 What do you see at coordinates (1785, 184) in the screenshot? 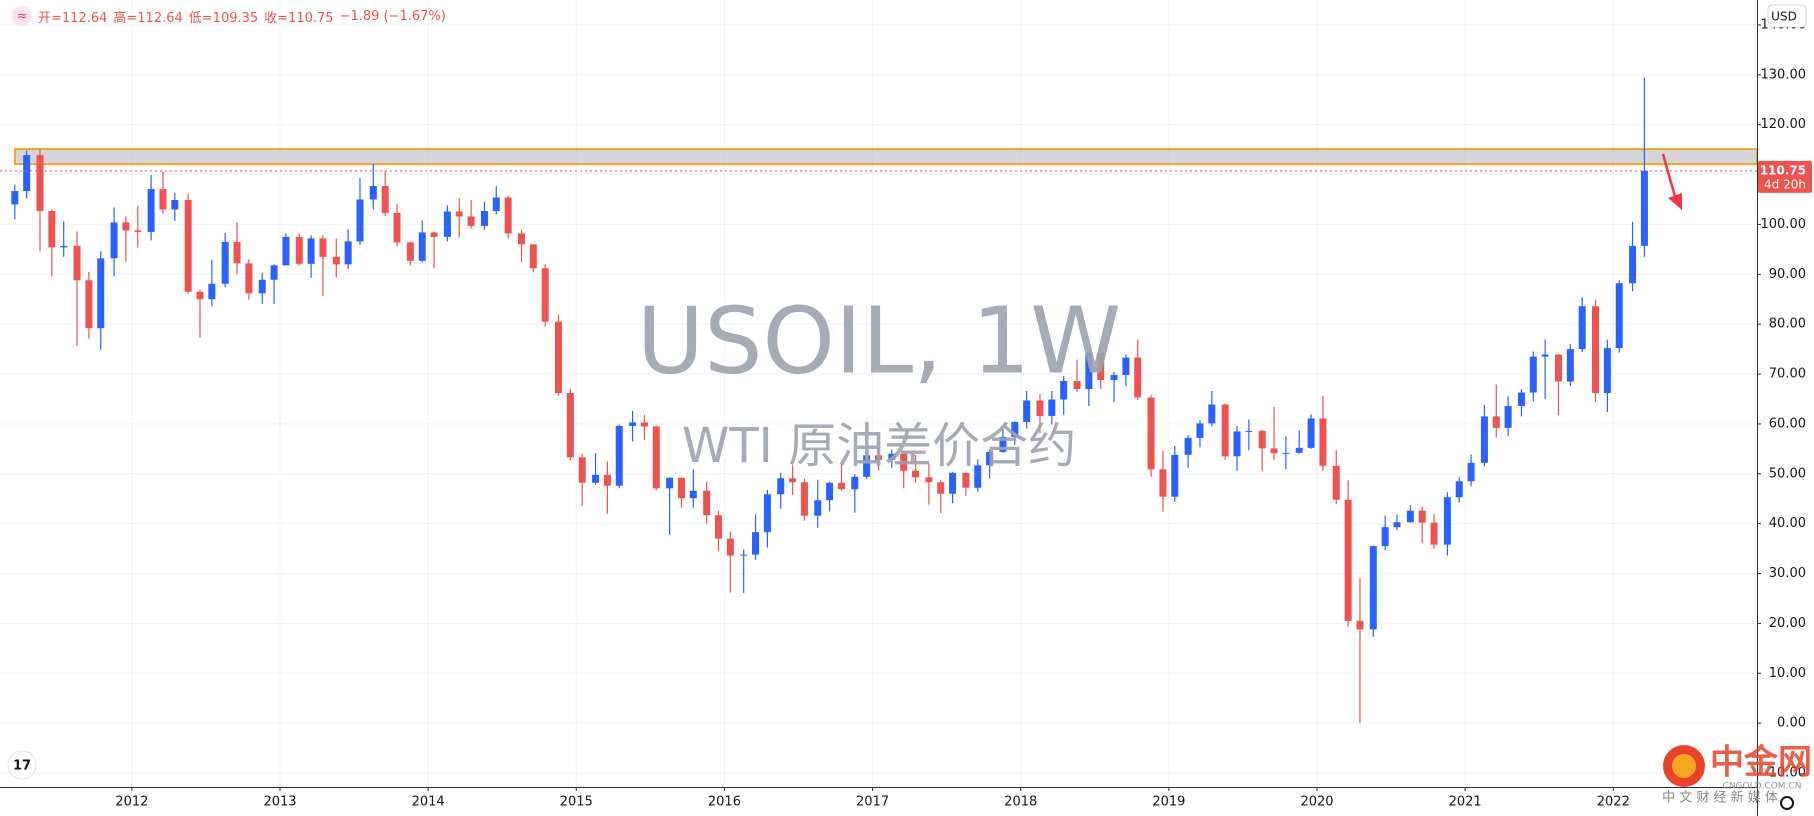
I see `price-tag-countdown: 4d 20h` at bounding box center [1785, 184].